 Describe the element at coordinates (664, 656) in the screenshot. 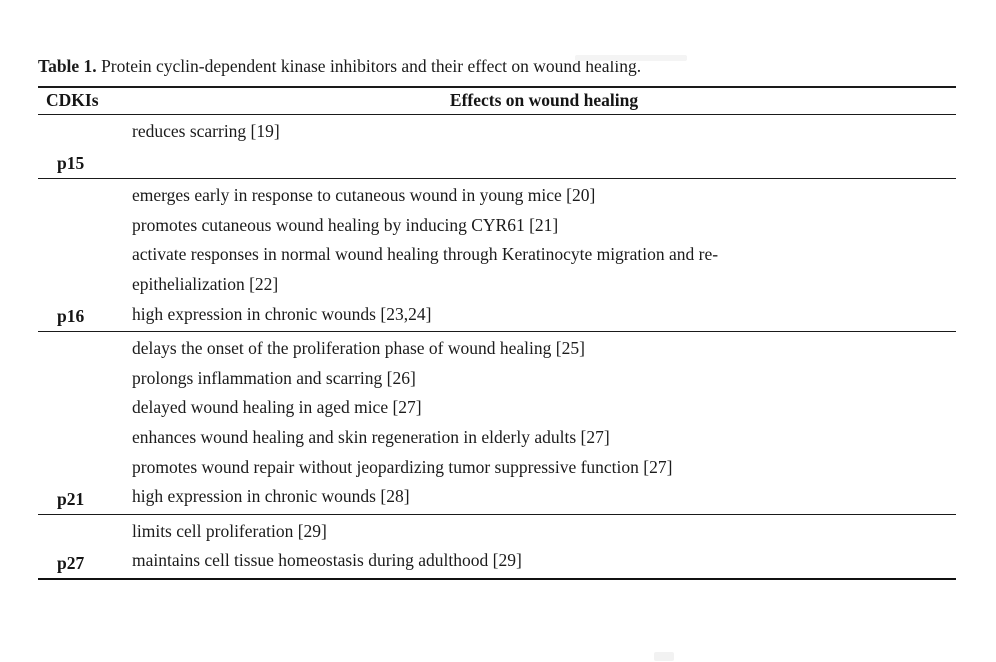

I see `cropped-text-artifact-bottom` at that location.